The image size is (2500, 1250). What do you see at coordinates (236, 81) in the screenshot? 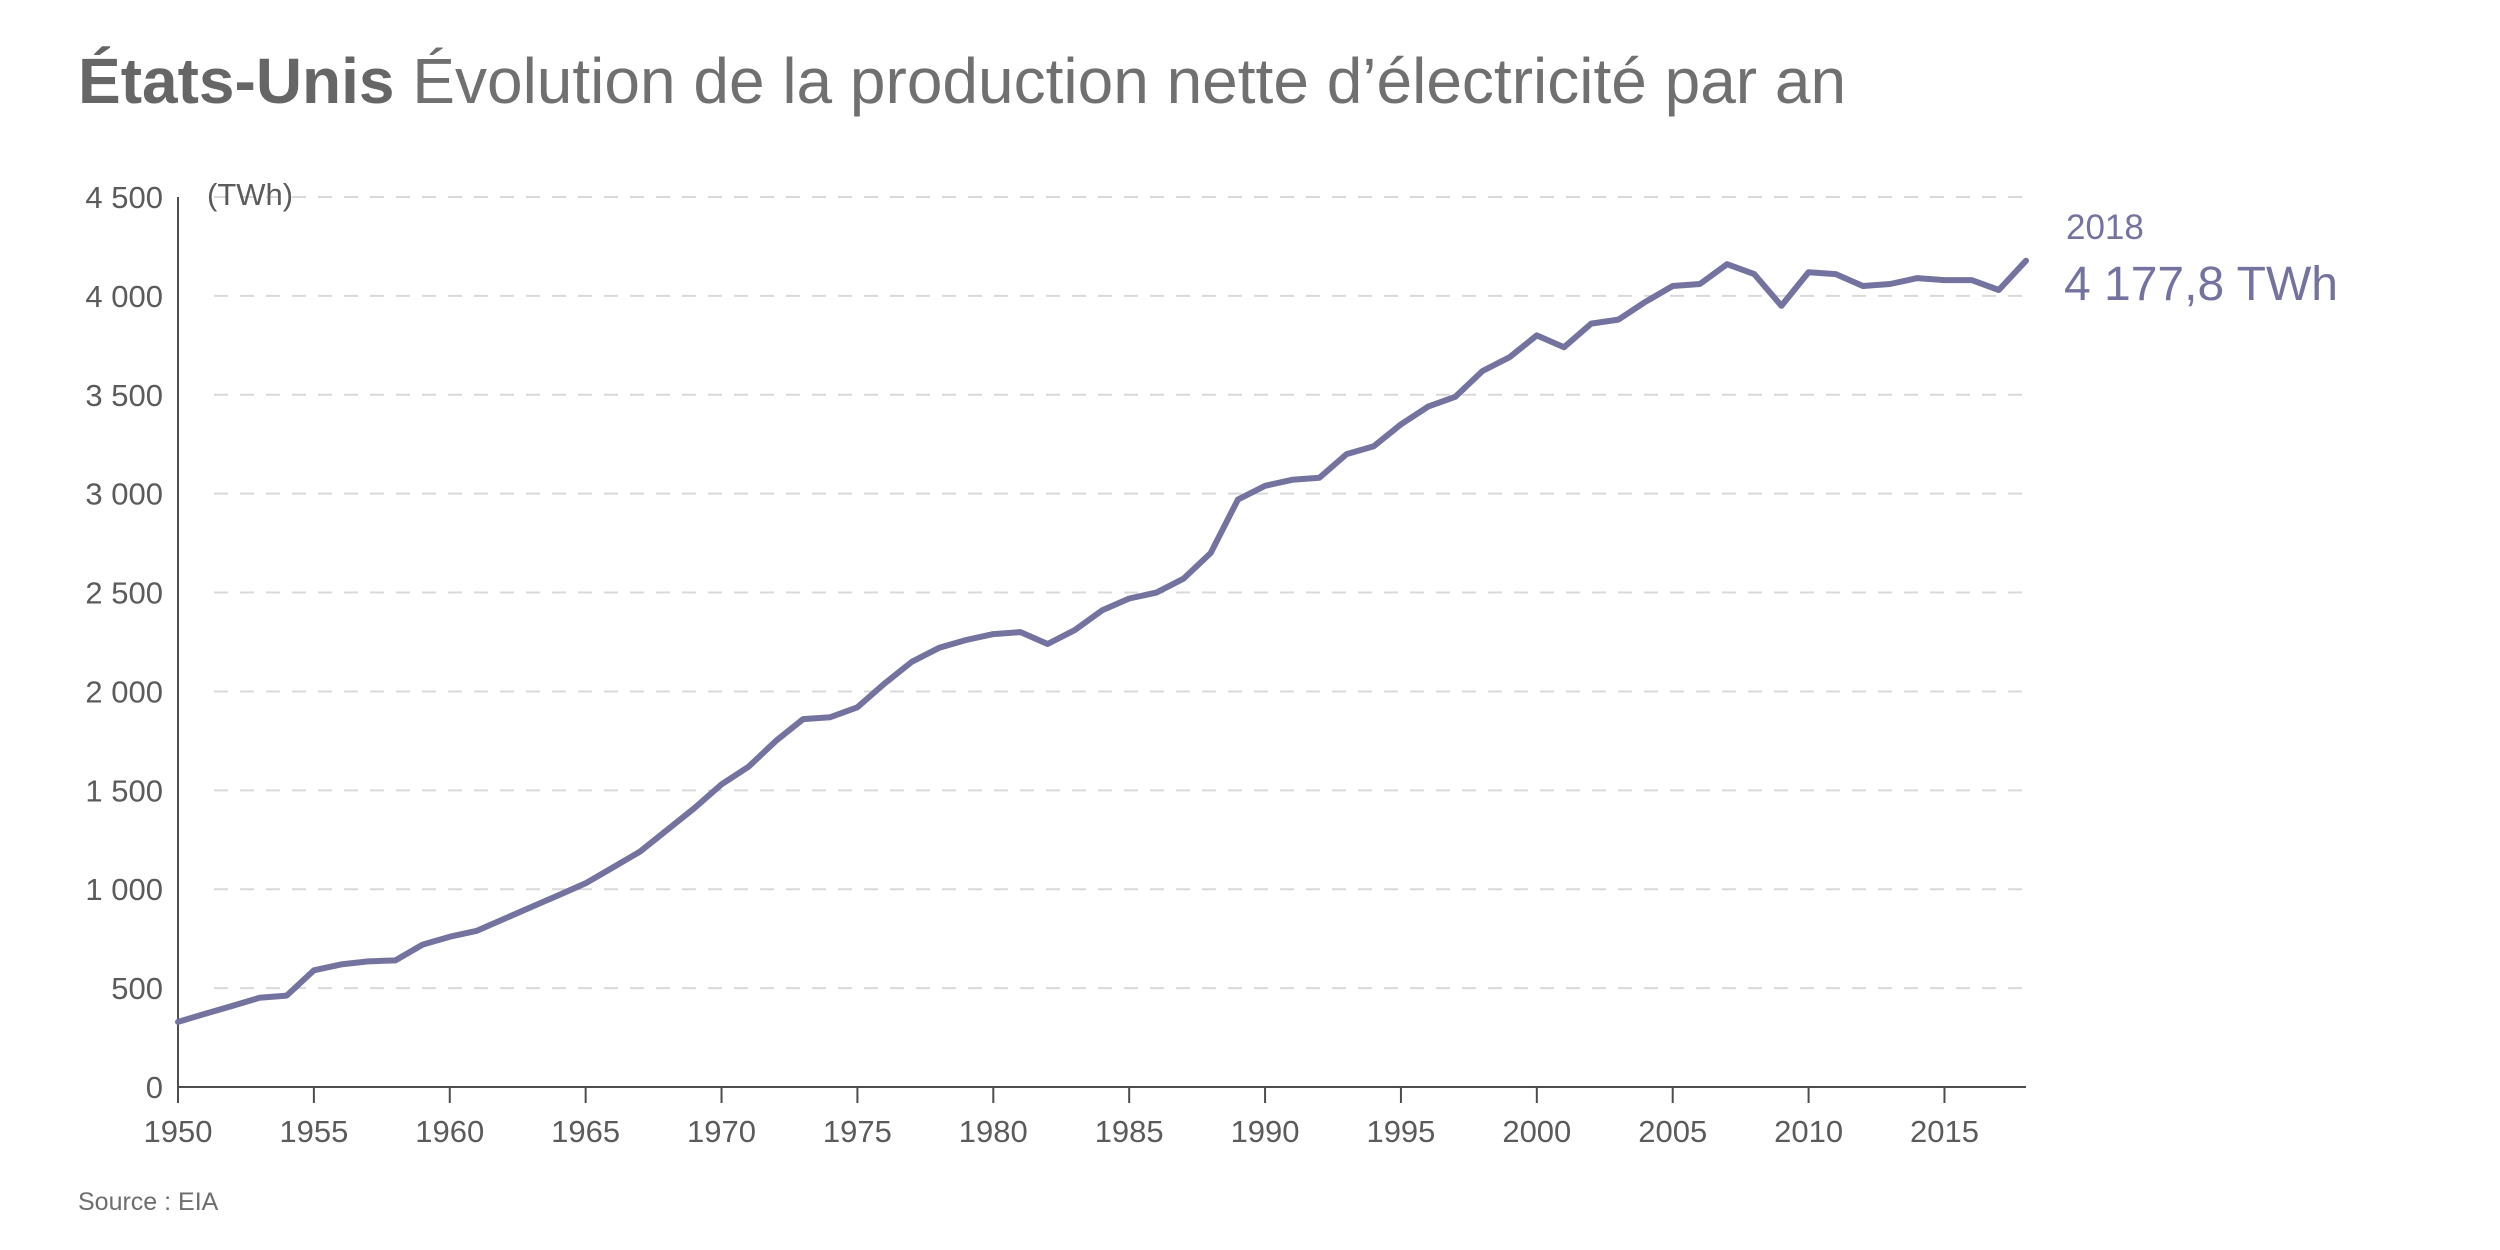
I see `title-country: États-Unis` at bounding box center [236, 81].